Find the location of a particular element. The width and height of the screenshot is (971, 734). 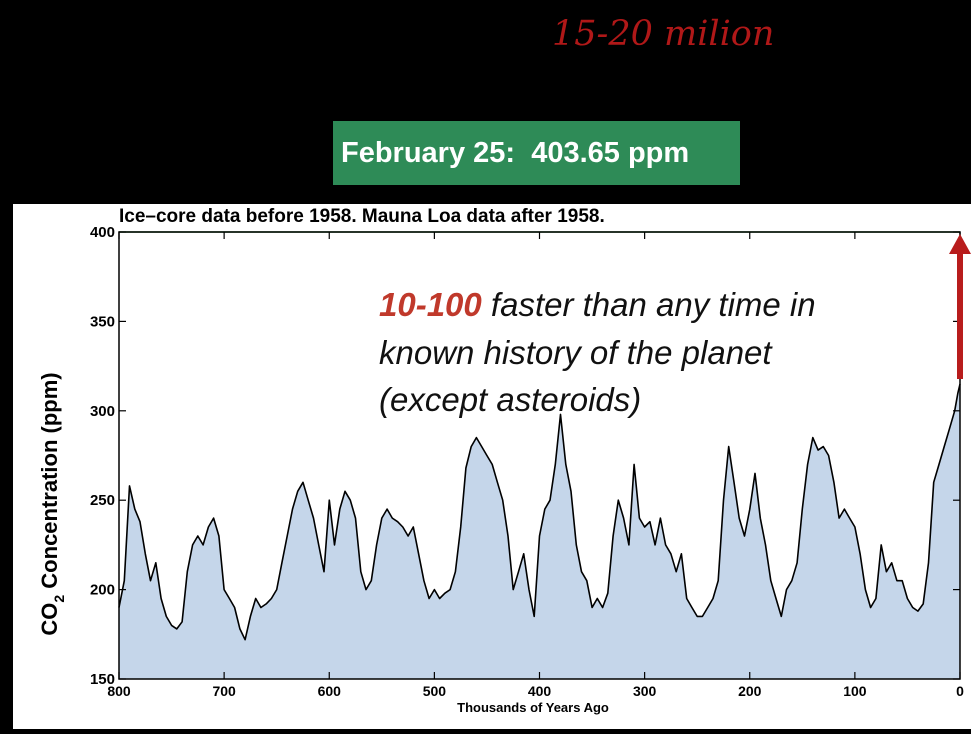

annotation-line3: (except asteroids) is located at coordinates (510, 399).